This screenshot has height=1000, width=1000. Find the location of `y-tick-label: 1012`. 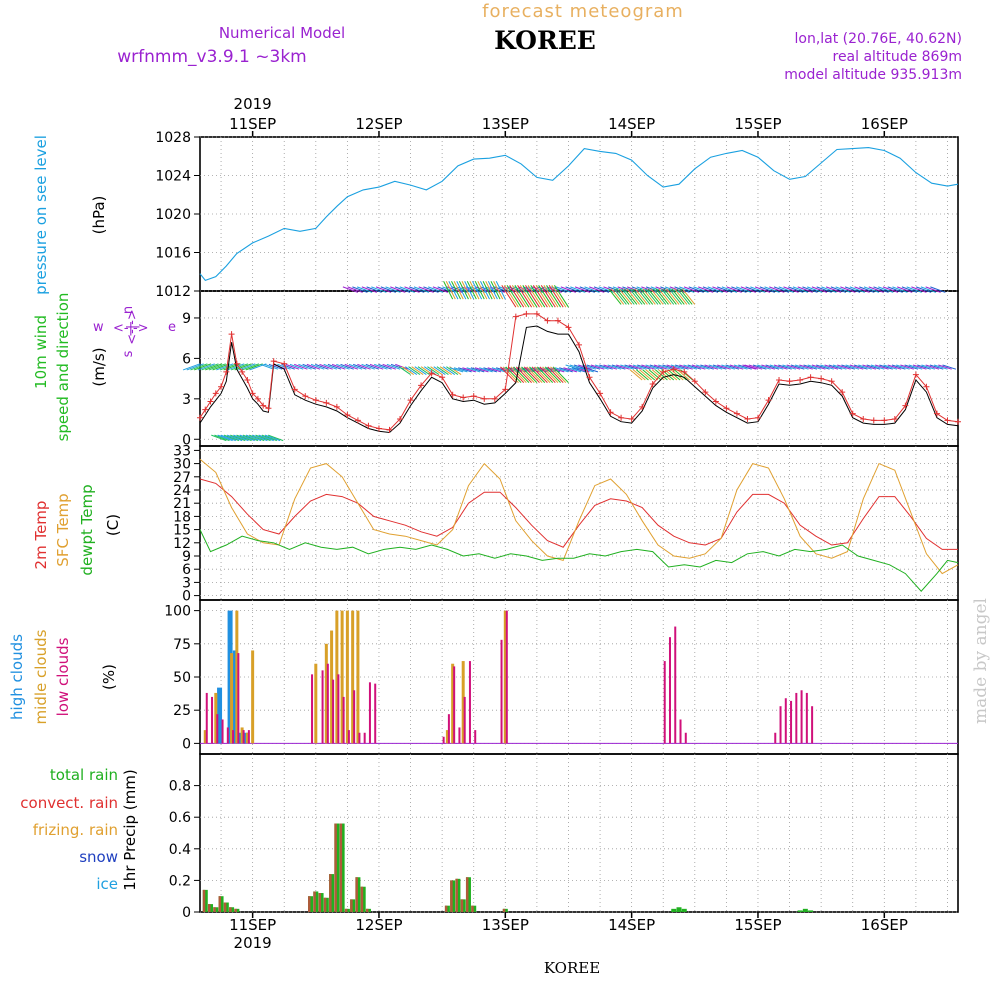

y-tick-label: 1012 is located at coordinates (173, 292).